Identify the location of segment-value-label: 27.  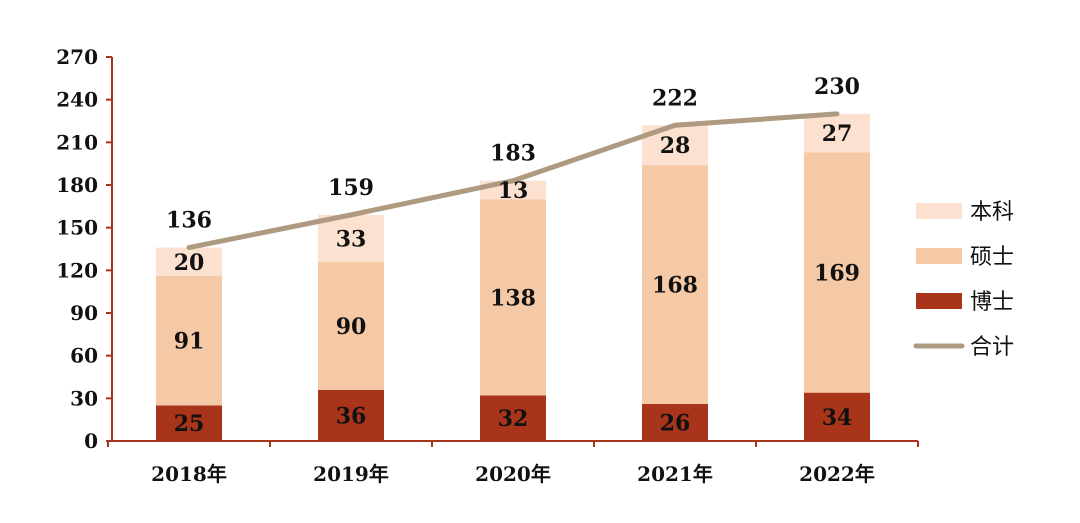
(837, 134).